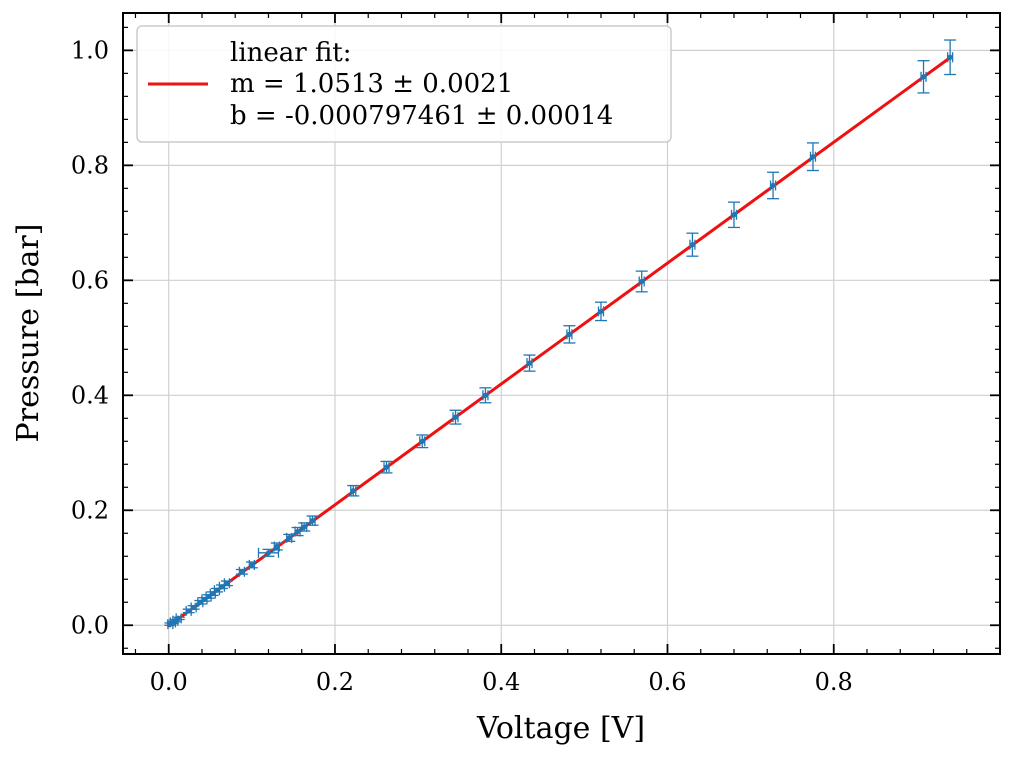 Image resolution: width=1012 pixels, height=758 pixels. Describe the element at coordinates (421, 116) in the screenshot. I see `legend-line-3: b = -0.000797461 ± 0.00014` at that location.